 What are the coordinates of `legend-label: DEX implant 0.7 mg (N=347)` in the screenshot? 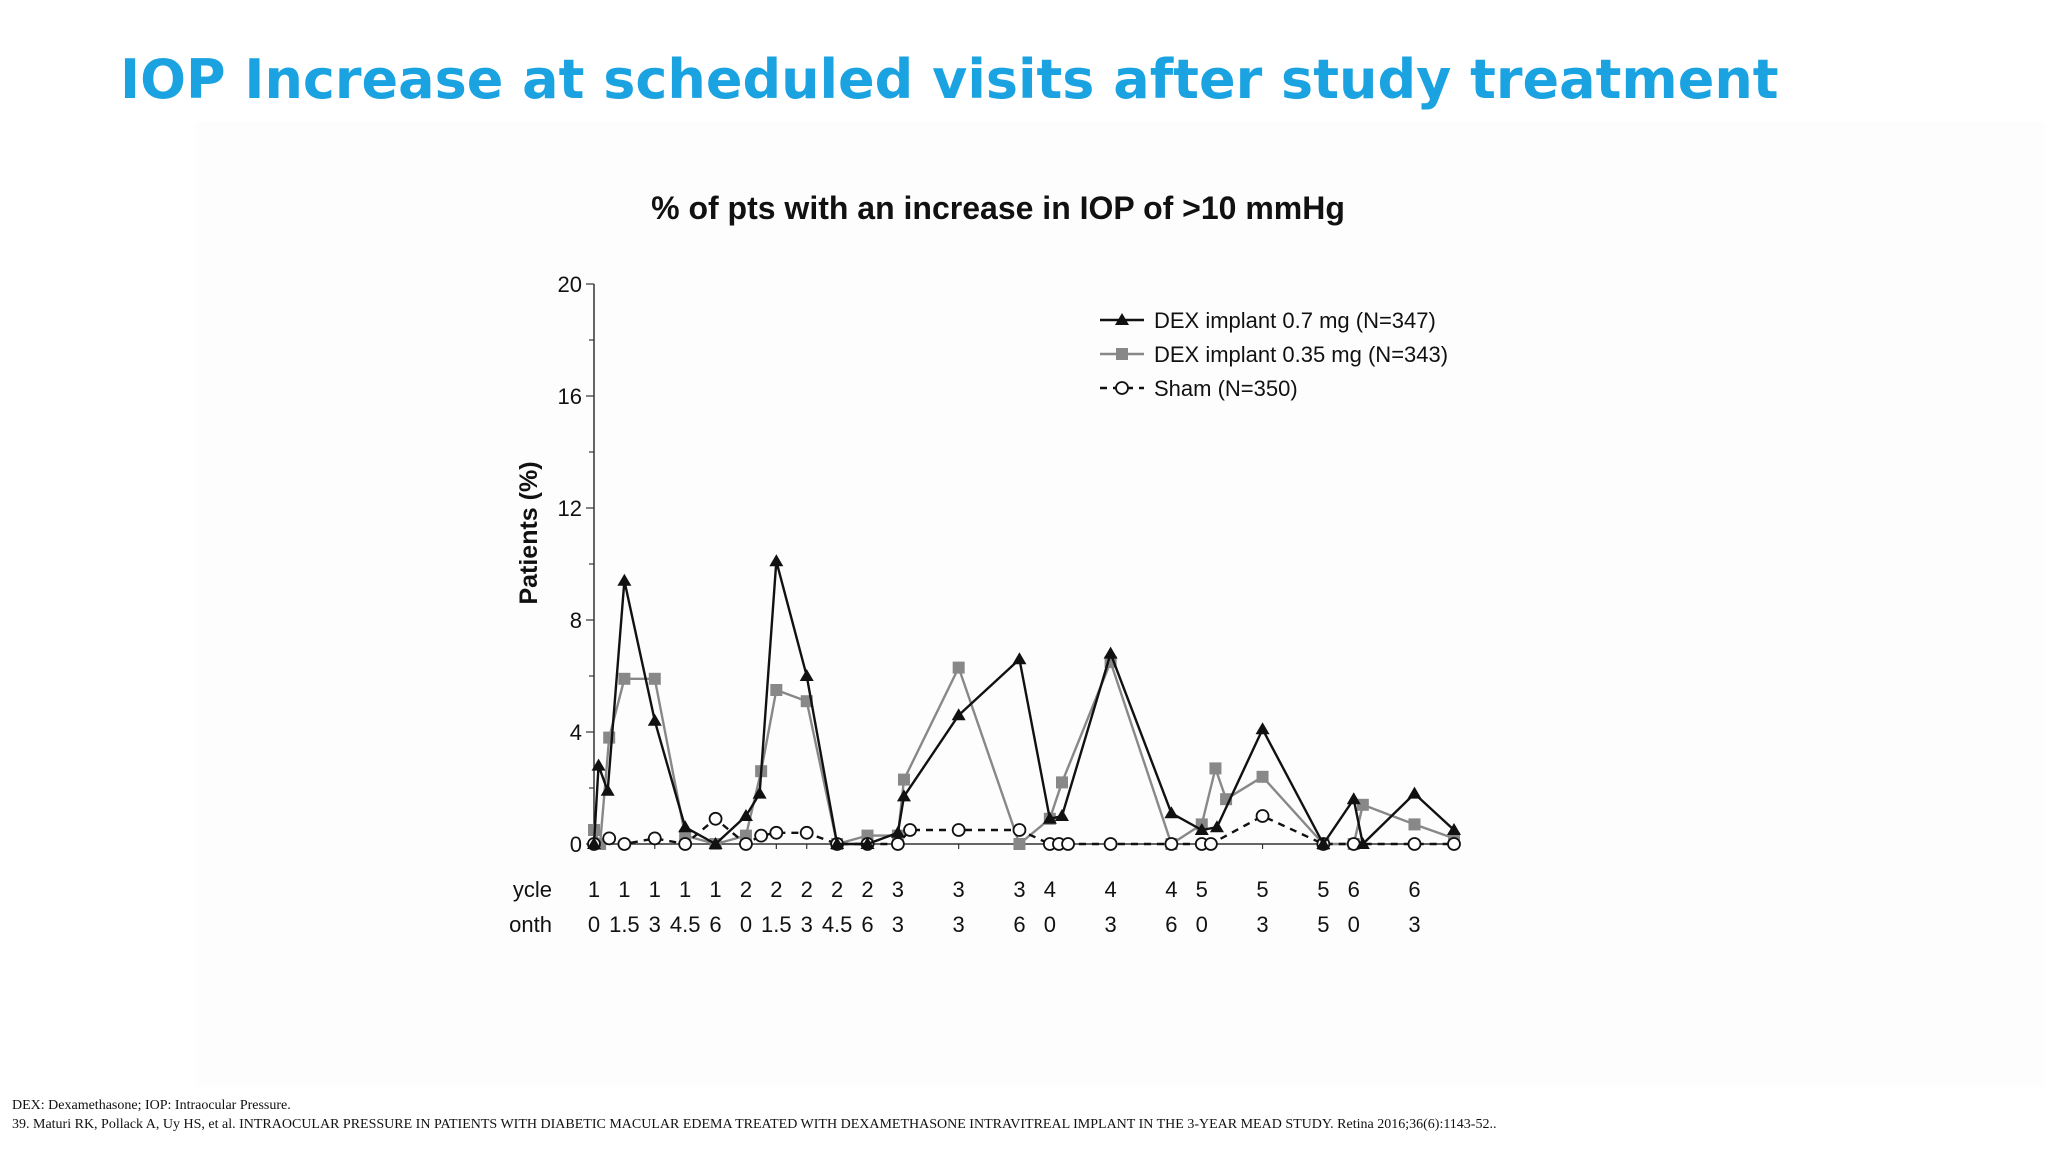 It's located at (1295, 320).